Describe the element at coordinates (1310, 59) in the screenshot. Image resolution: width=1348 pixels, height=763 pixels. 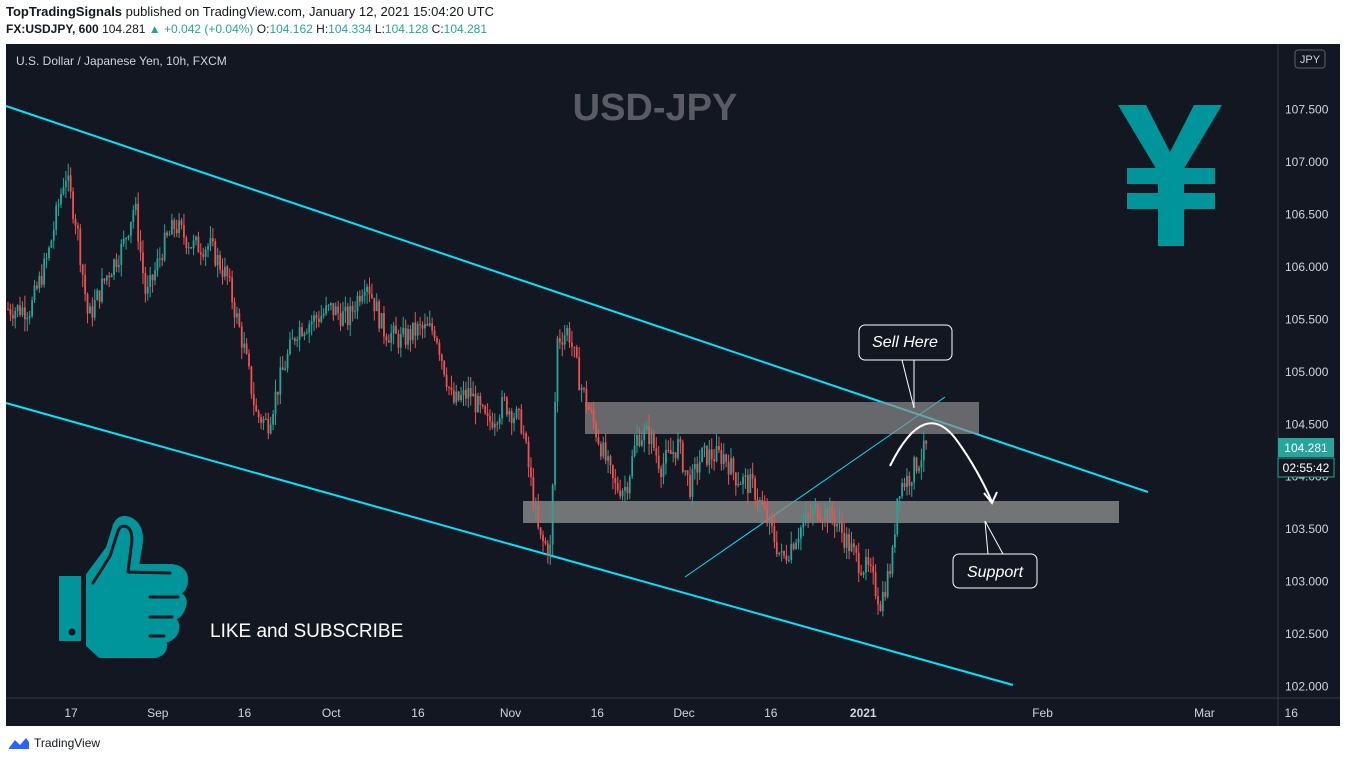
I see `currency-badge: JPY` at that location.